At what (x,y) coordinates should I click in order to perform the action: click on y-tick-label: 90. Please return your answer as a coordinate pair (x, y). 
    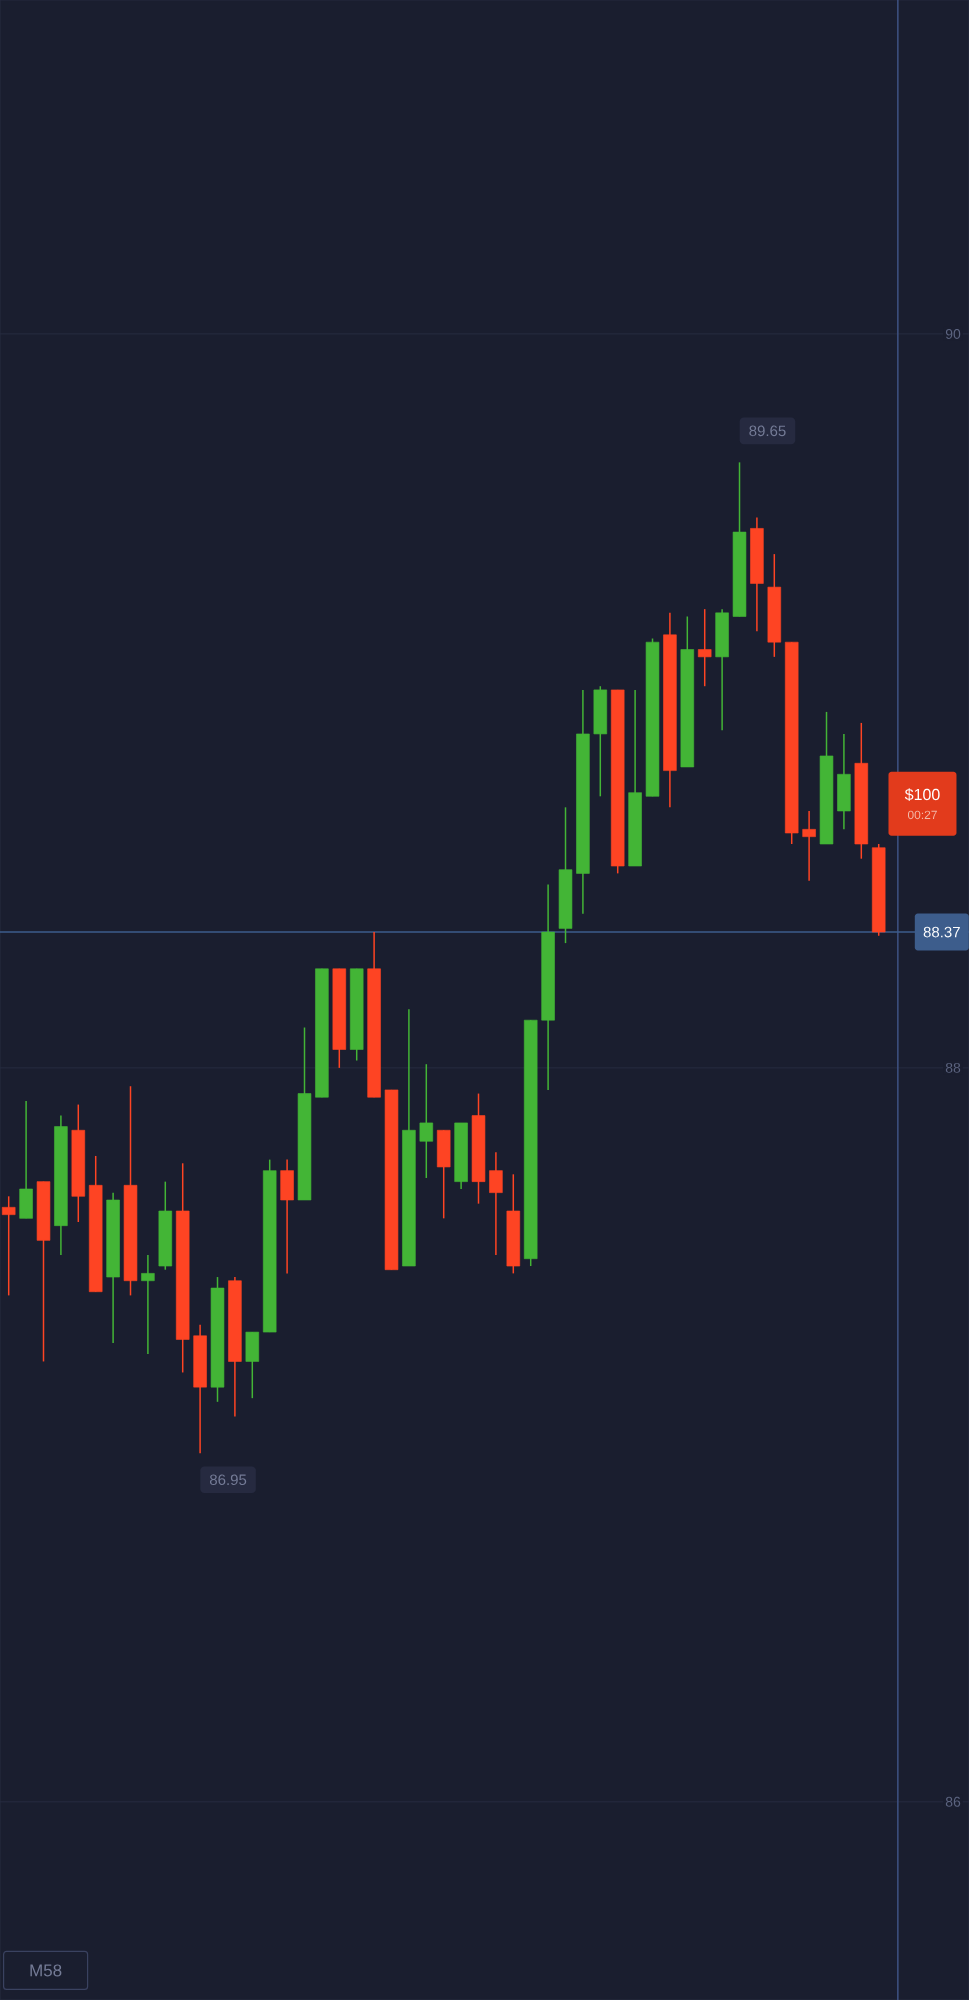
    Looking at the image, I should click on (953, 333).